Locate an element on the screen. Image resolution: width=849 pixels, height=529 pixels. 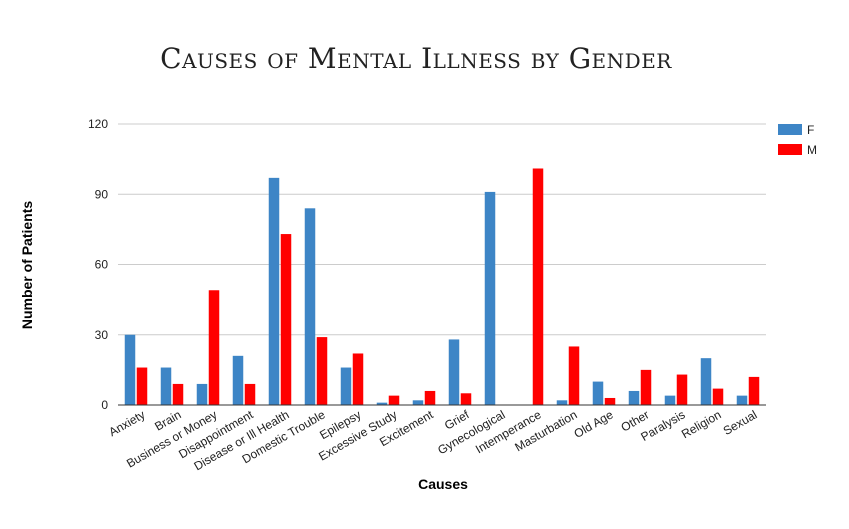
chart-title: Causes of Mental Illness by Gender is located at coordinates (416, 58).